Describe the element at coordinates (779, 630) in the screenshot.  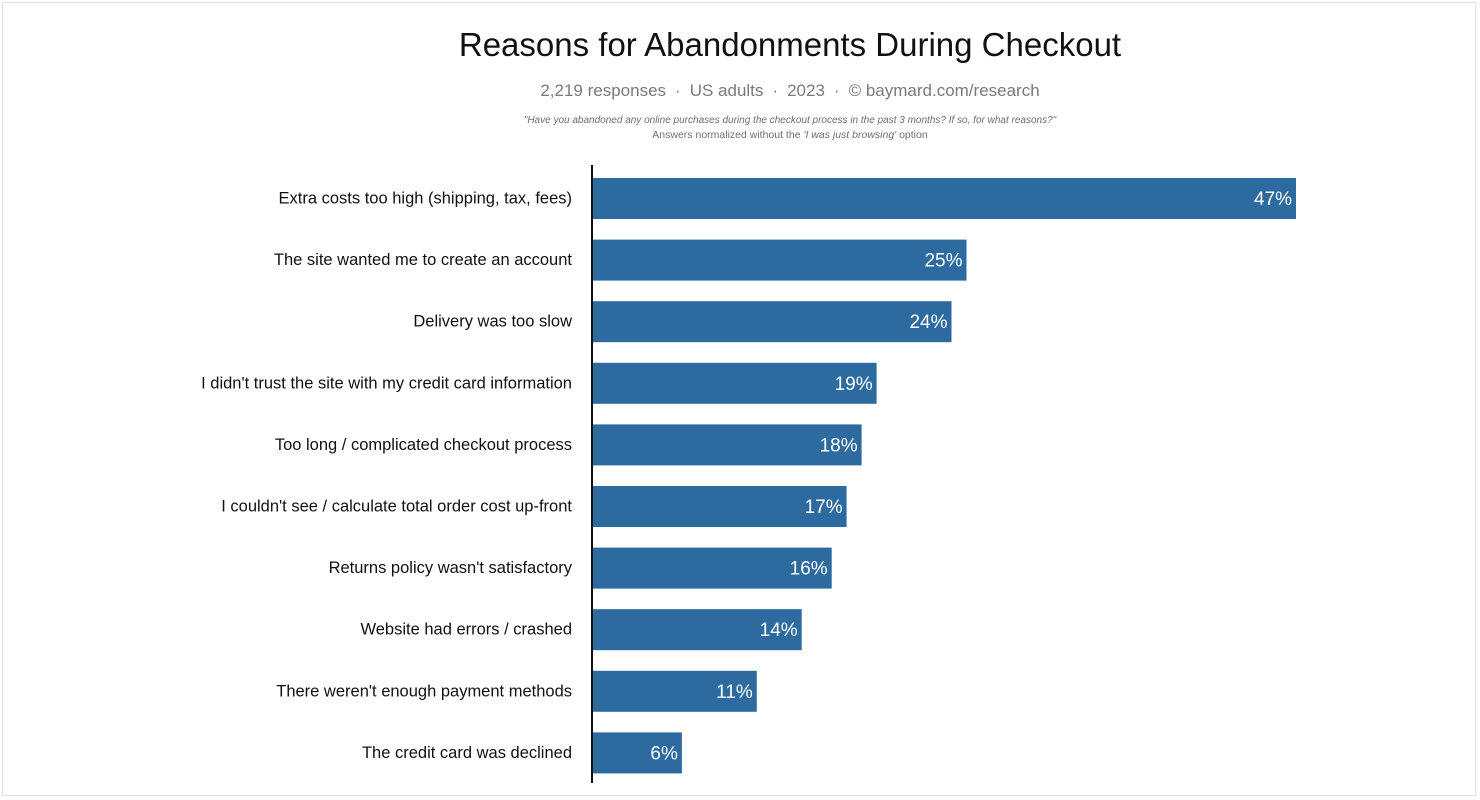
I see `value-label: 14%` at that location.